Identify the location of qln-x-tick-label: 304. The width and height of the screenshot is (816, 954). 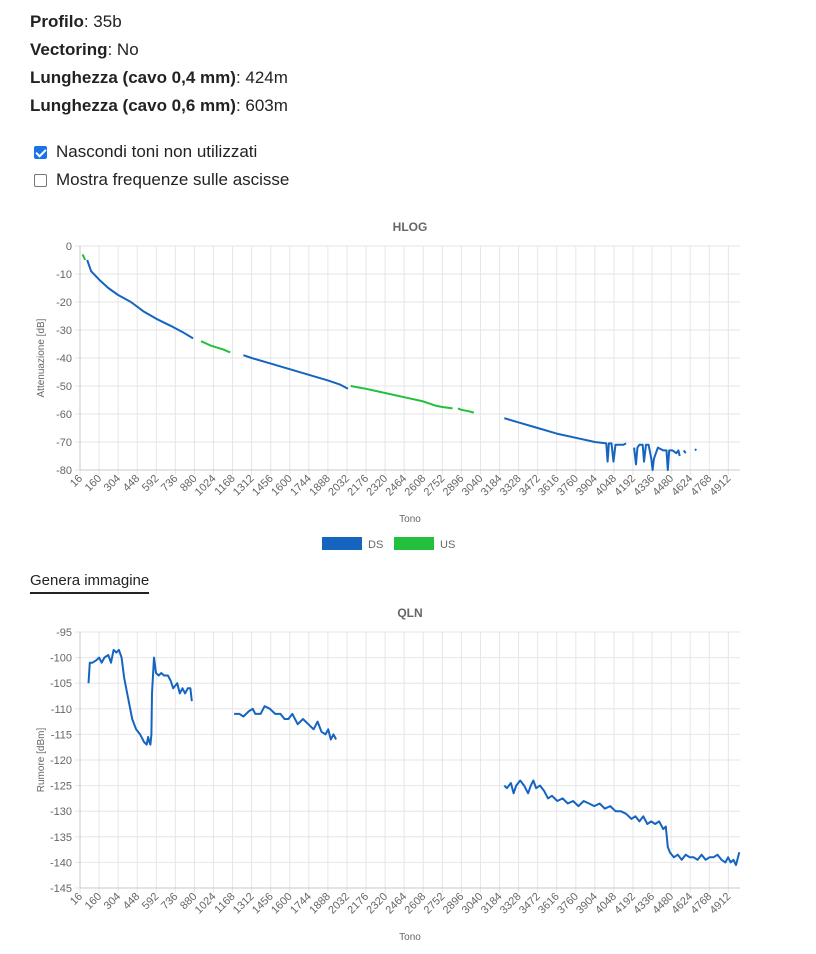
(112, 901).